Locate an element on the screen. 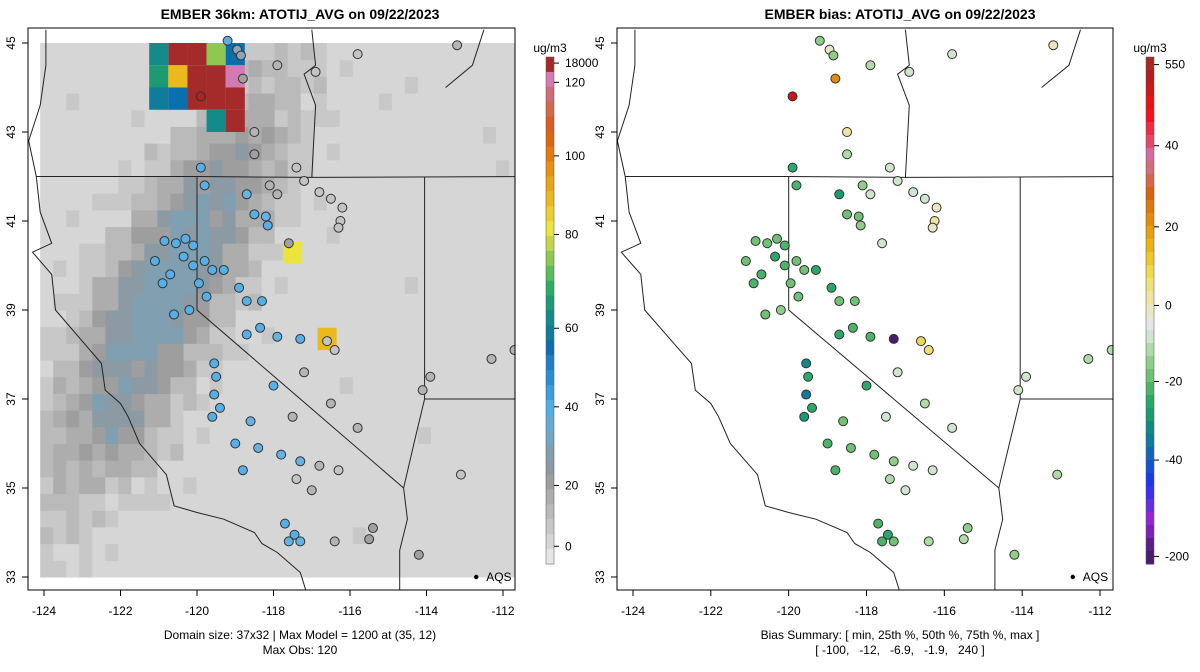  state-border is located at coordinates (300, 332).